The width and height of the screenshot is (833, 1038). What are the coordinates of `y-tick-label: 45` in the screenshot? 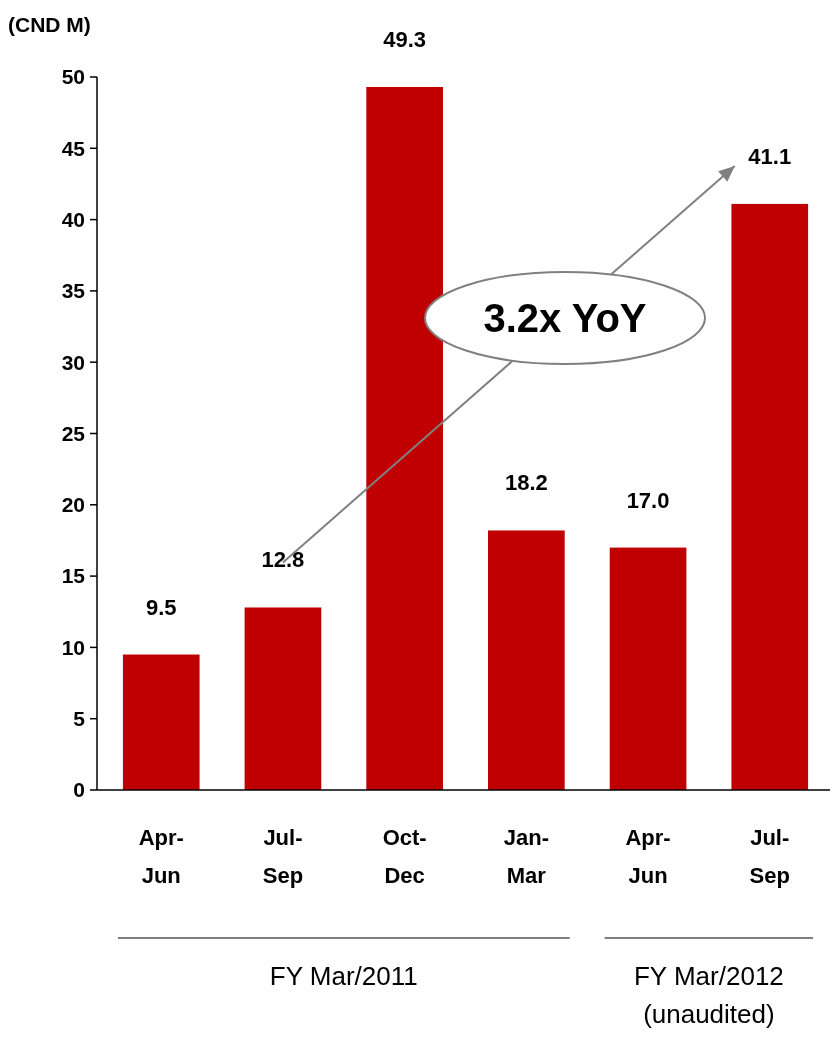 It's located at (73, 148).